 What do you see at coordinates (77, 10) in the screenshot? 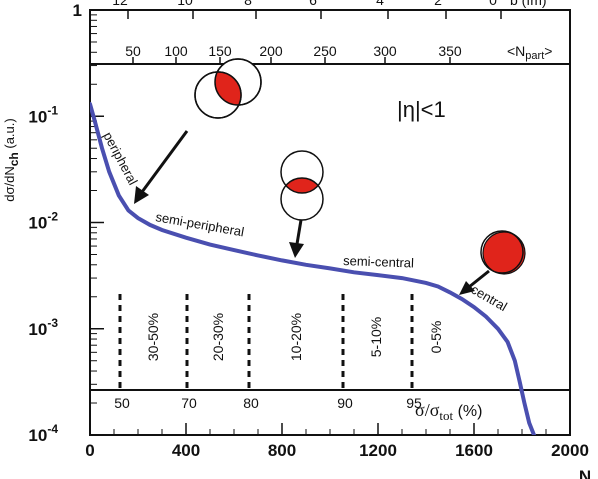
I see `y-tick-label: 1` at bounding box center [77, 10].